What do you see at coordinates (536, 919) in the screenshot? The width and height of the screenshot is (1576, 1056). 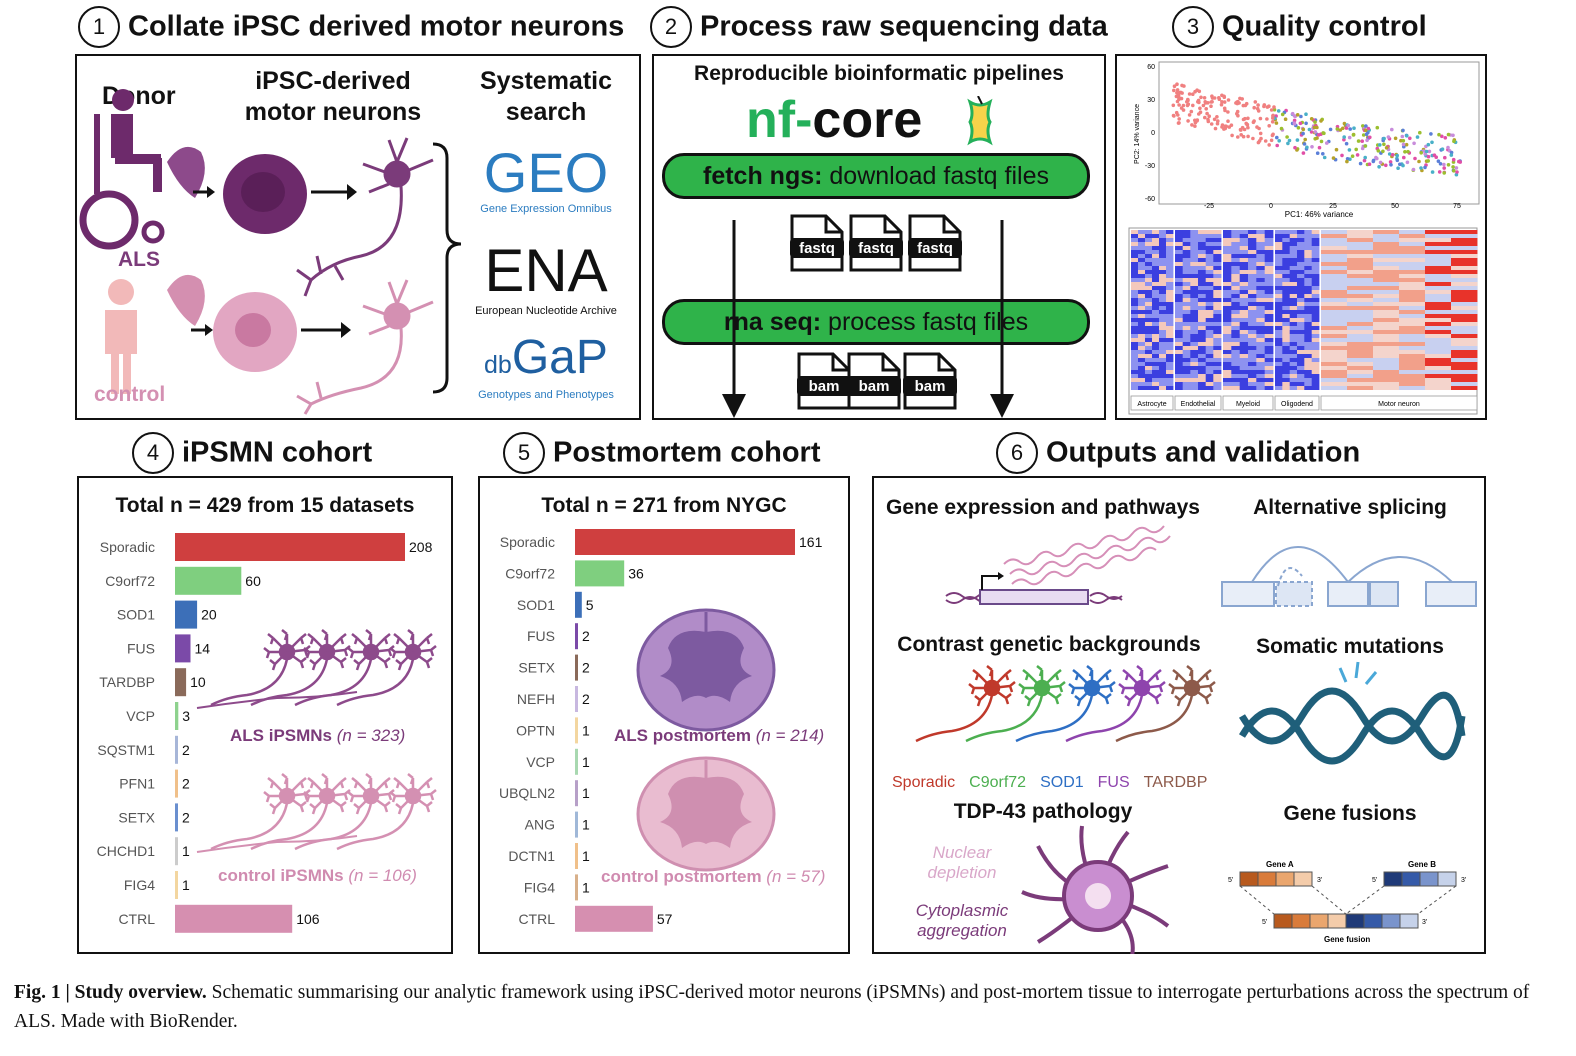 I see `bar-category-label: CTRL` at bounding box center [536, 919].